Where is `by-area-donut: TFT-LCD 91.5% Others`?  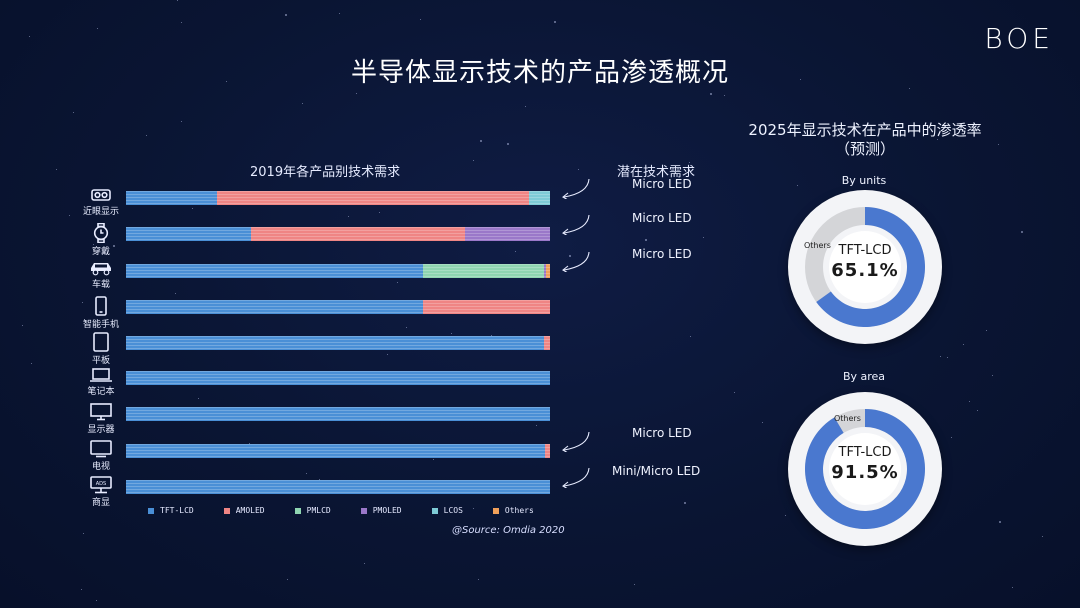 by-area-donut: TFT-LCD 91.5% Others is located at coordinates (865, 469).